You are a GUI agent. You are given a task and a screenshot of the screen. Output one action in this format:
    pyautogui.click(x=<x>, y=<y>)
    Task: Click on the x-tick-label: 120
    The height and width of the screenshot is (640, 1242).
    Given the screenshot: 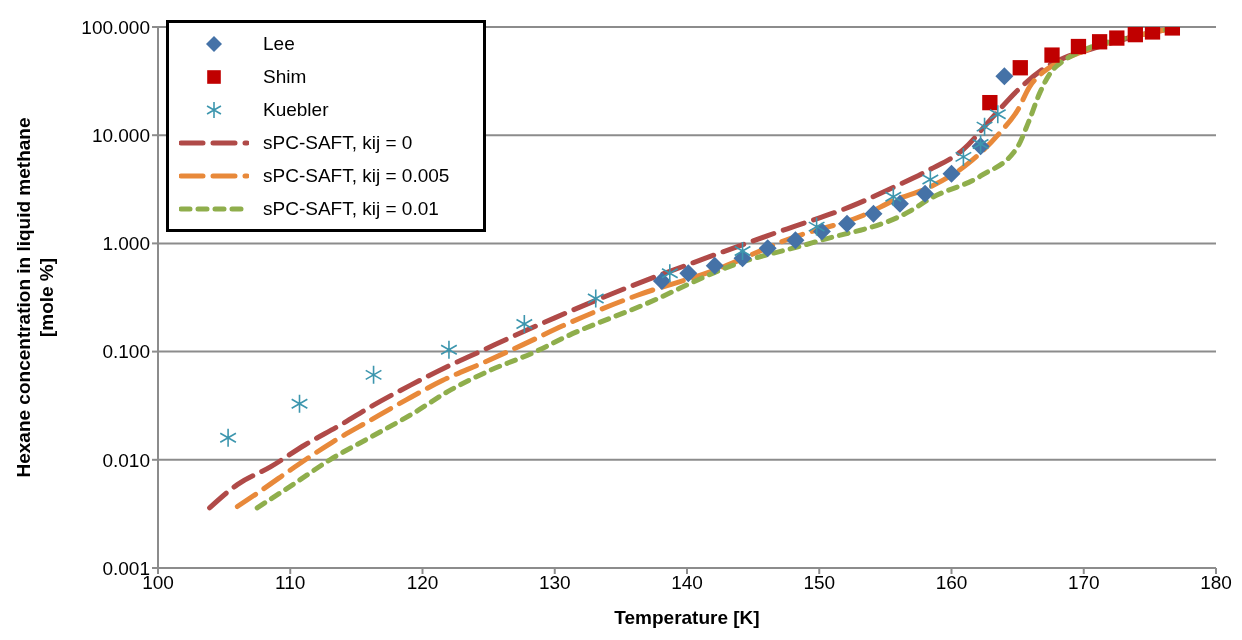 What is the action you would take?
    pyautogui.click(x=422, y=583)
    